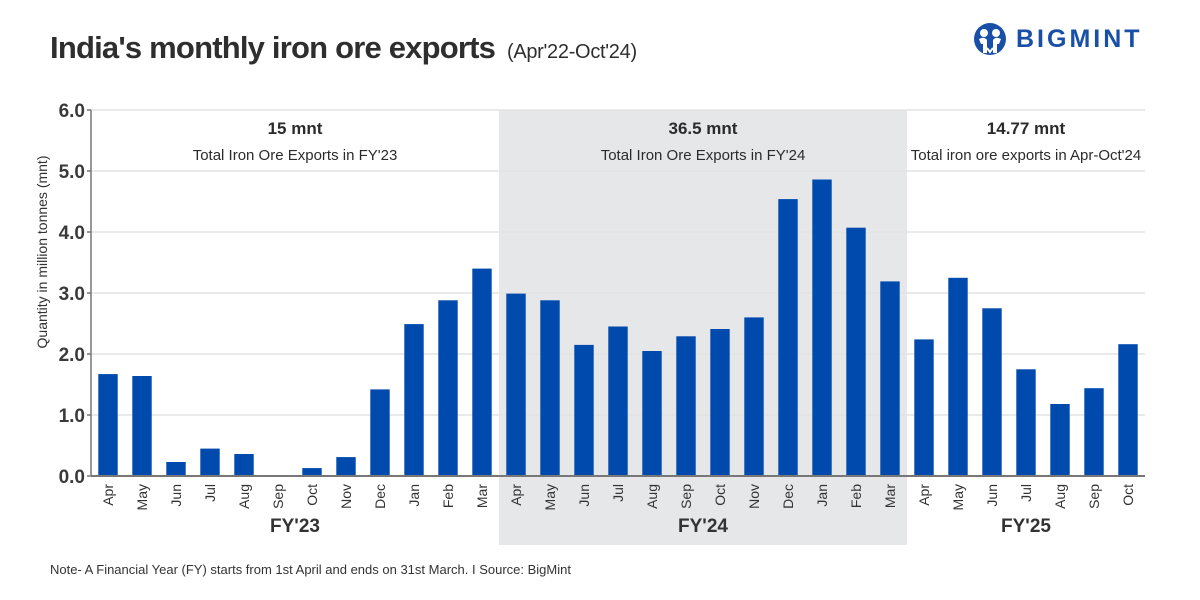 This screenshot has height=600, width=1200. What do you see at coordinates (754, 396) in the screenshot?
I see `bar-fy24-nov` at bounding box center [754, 396].